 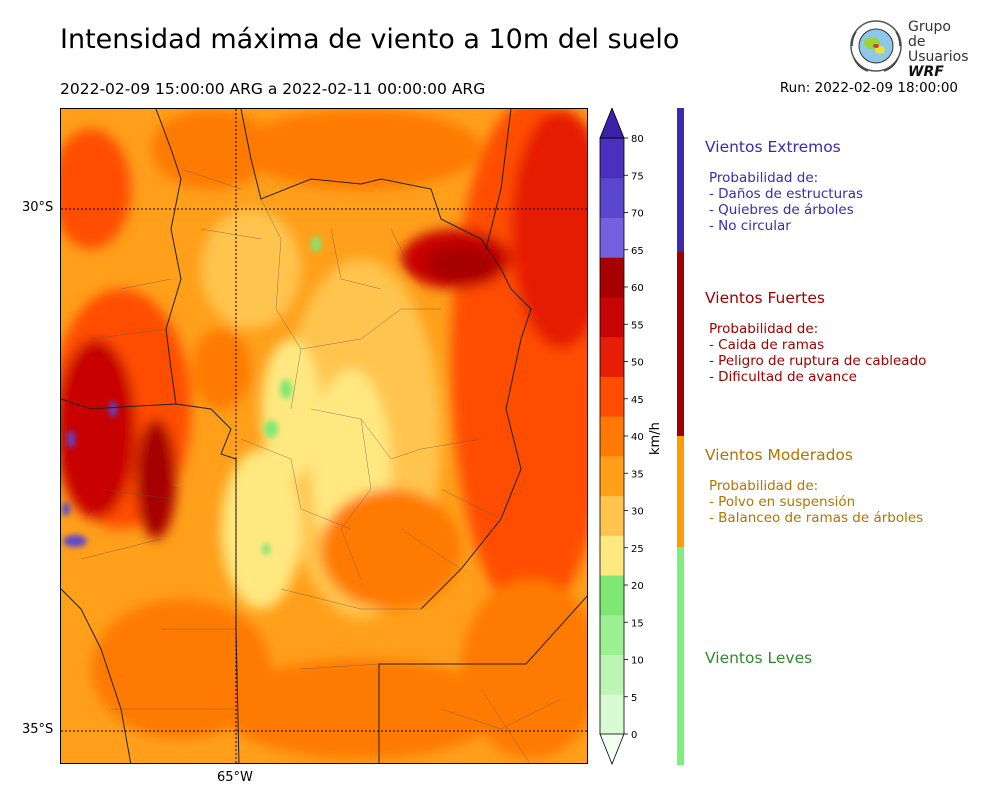 I want to click on category-line: - Peligro de ruptura de cableado, so click(x=818, y=361).